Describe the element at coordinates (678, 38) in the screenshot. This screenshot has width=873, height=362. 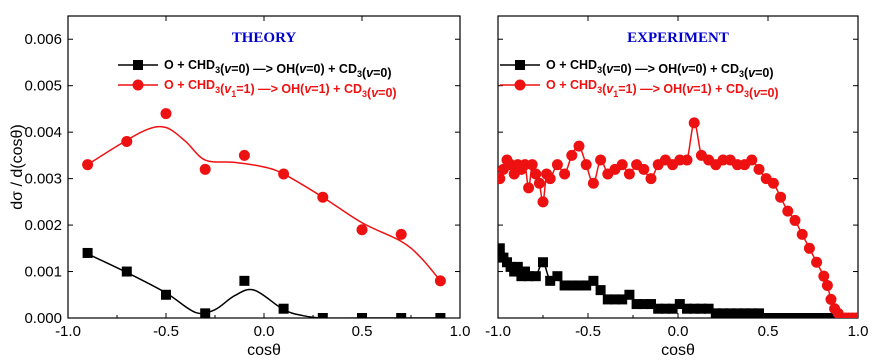
I see `chart-title: EXPERIMENT` at that location.